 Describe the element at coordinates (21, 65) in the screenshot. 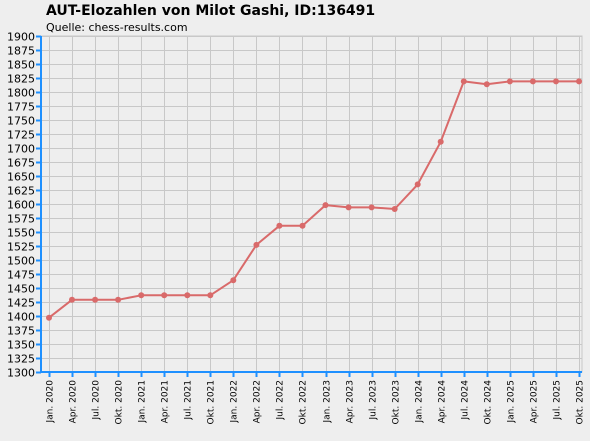

I see `y-tick-label: 1850` at that location.